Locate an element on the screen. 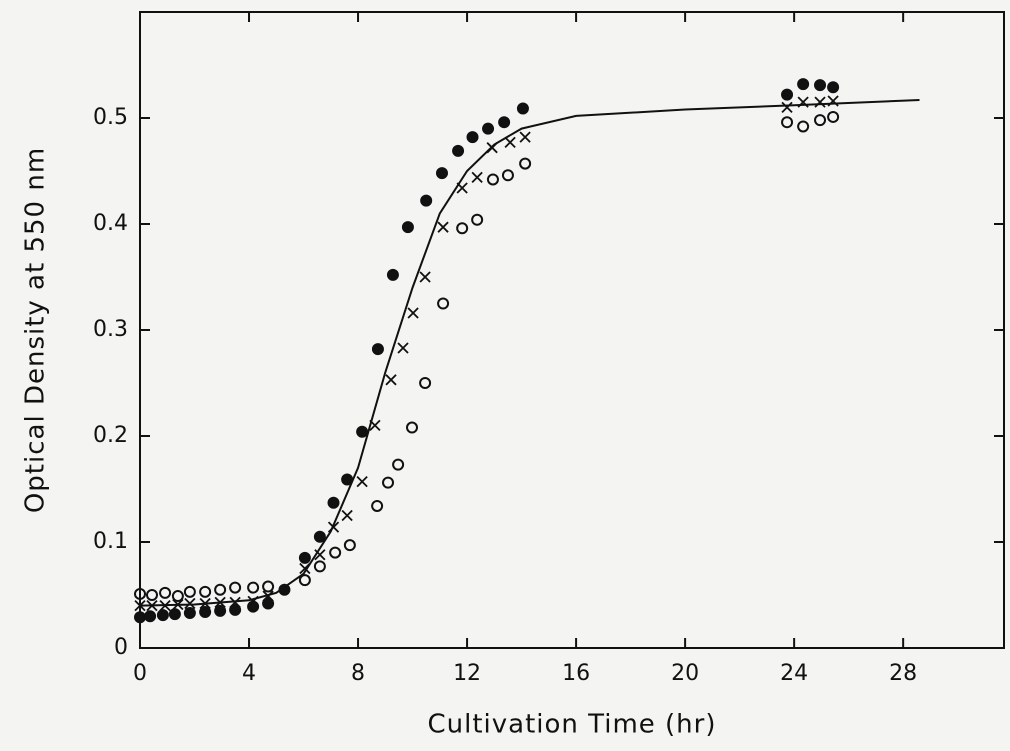 The image size is (1010, 751). x-tick-label: 16 is located at coordinates (576, 673).